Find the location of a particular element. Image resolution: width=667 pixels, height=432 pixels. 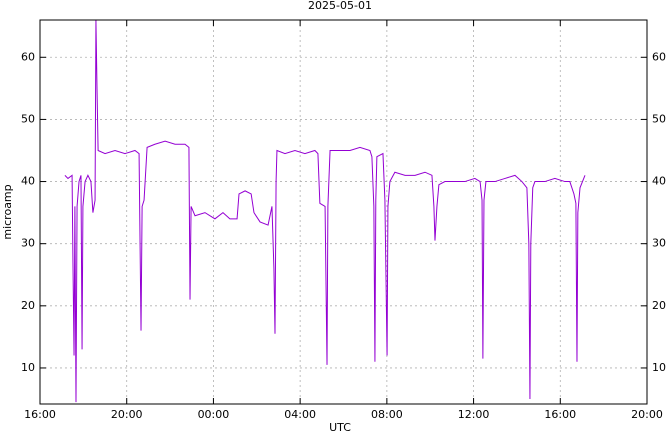

x-axis-label: UTC is located at coordinates (340, 426).